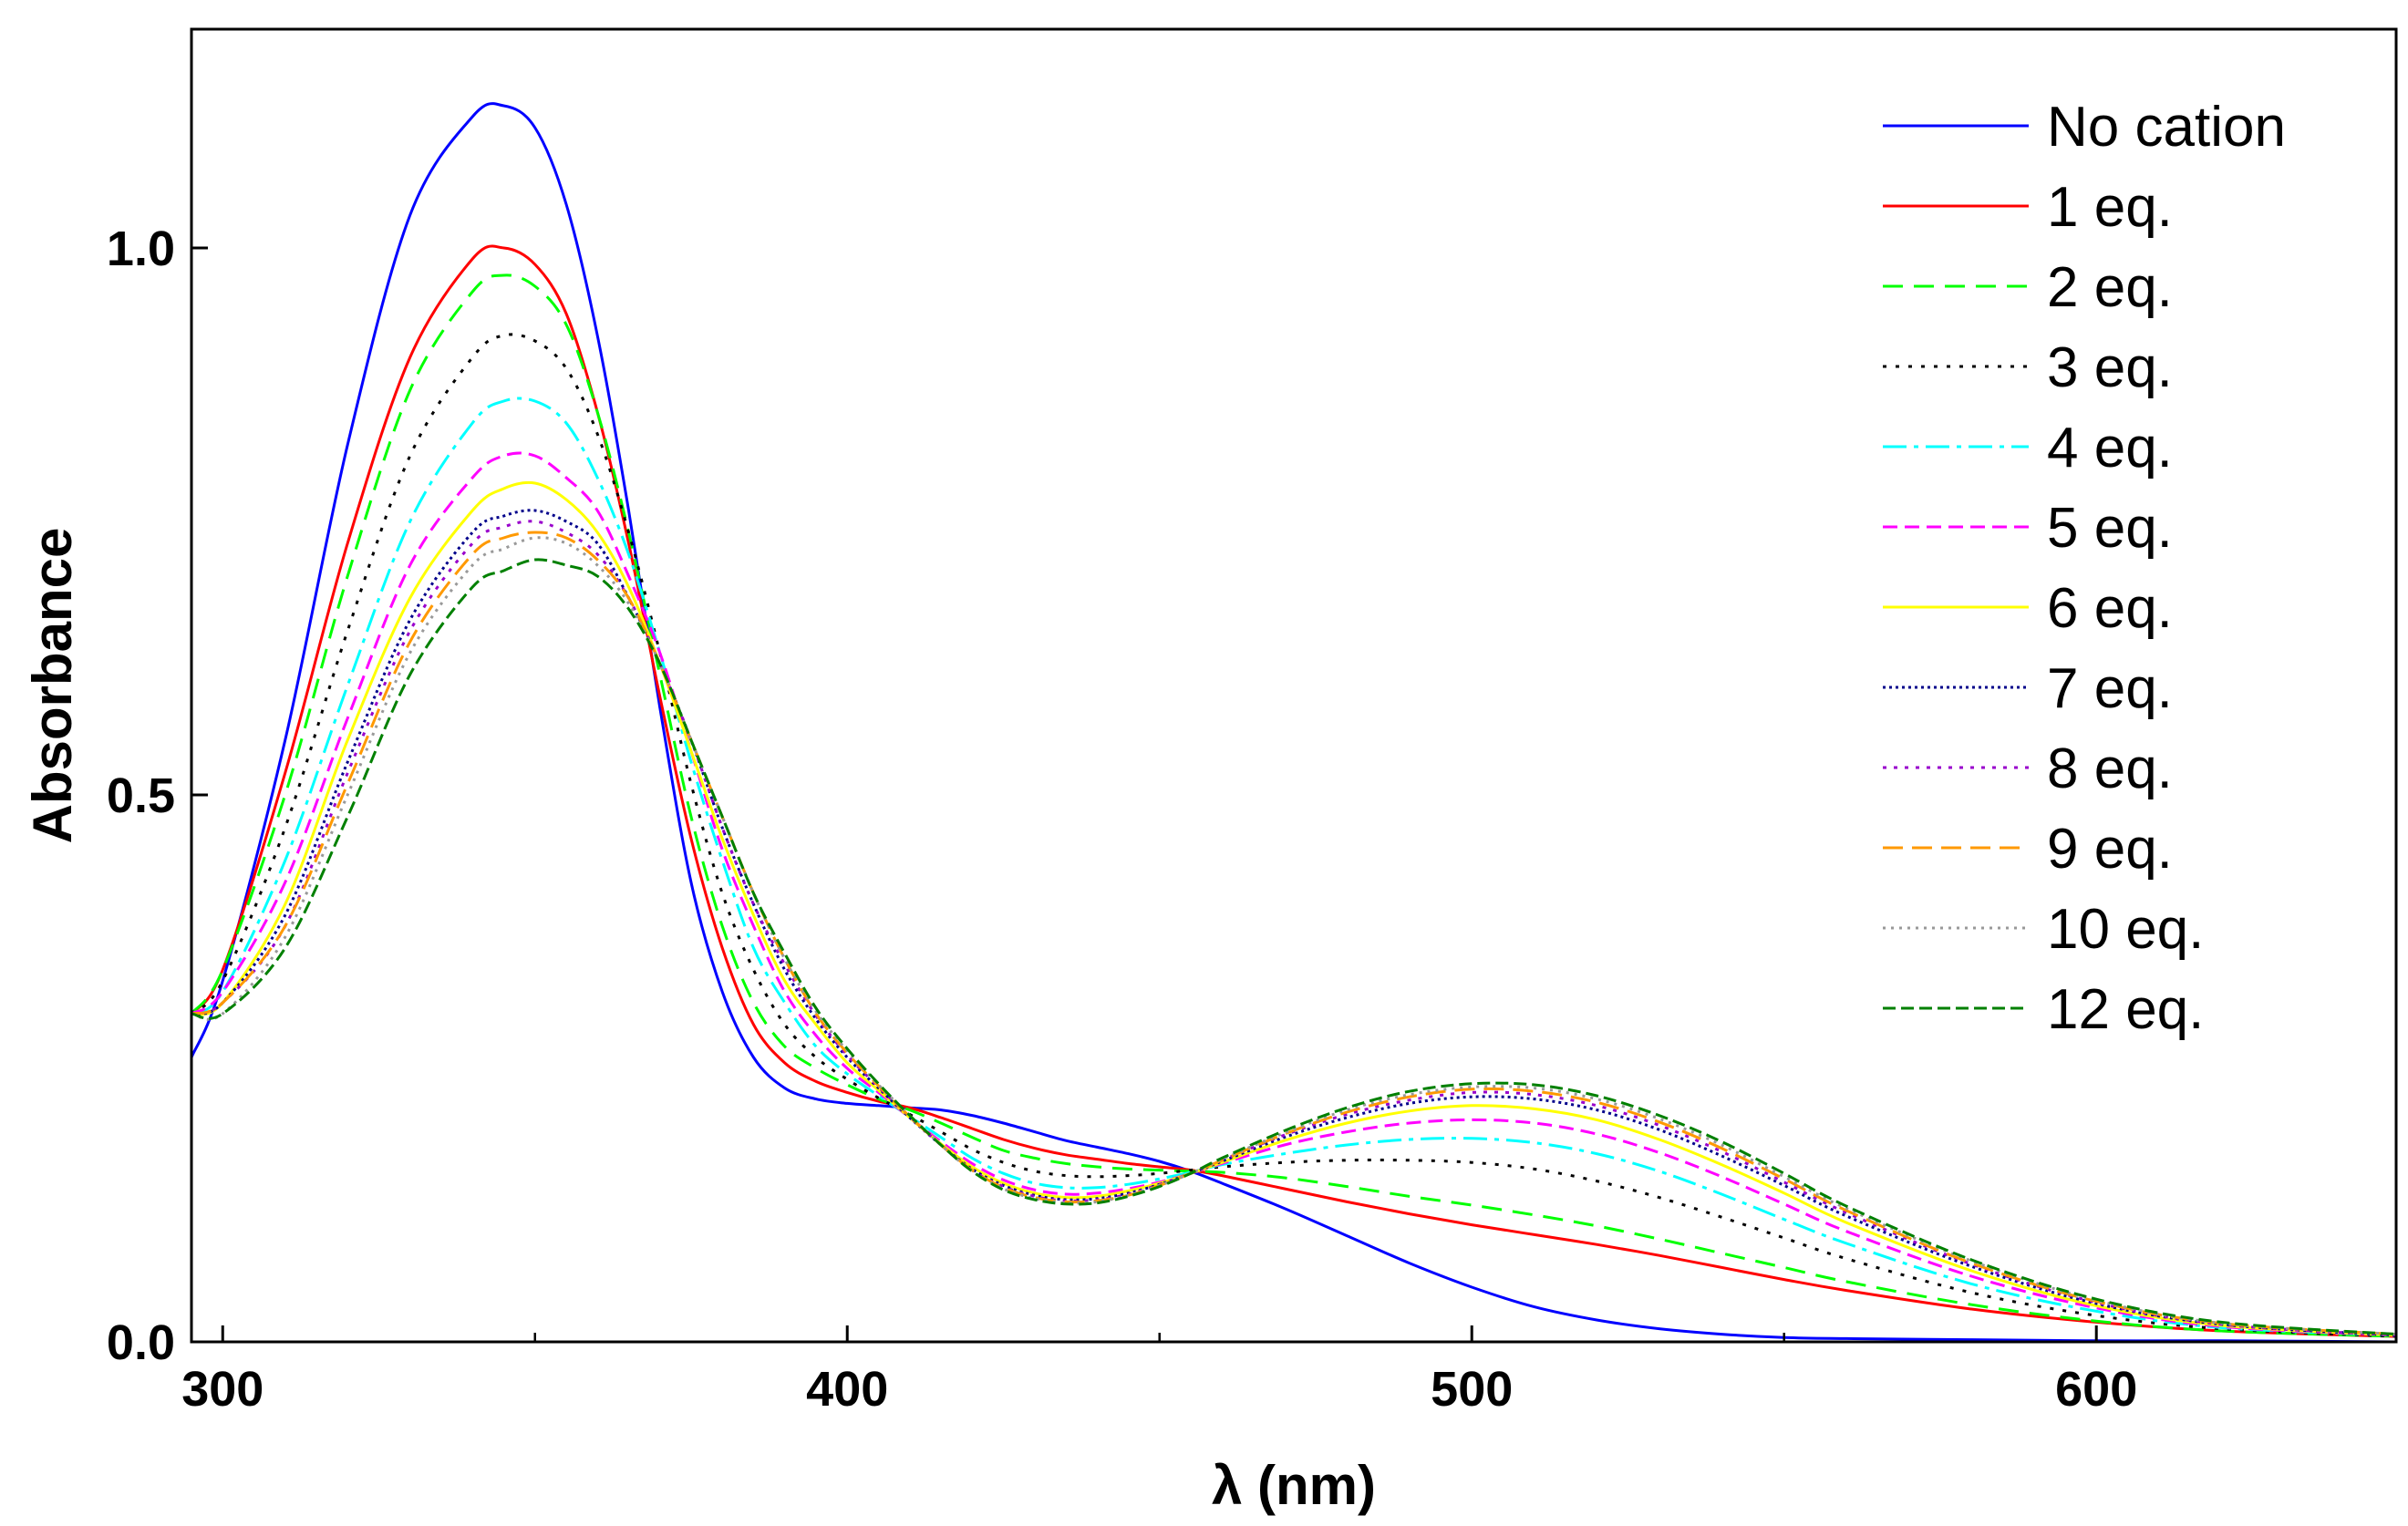  What do you see at coordinates (2166, 127) in the screenshot?
I see `legend-label: No cation` at bounding box center [2166, 127].